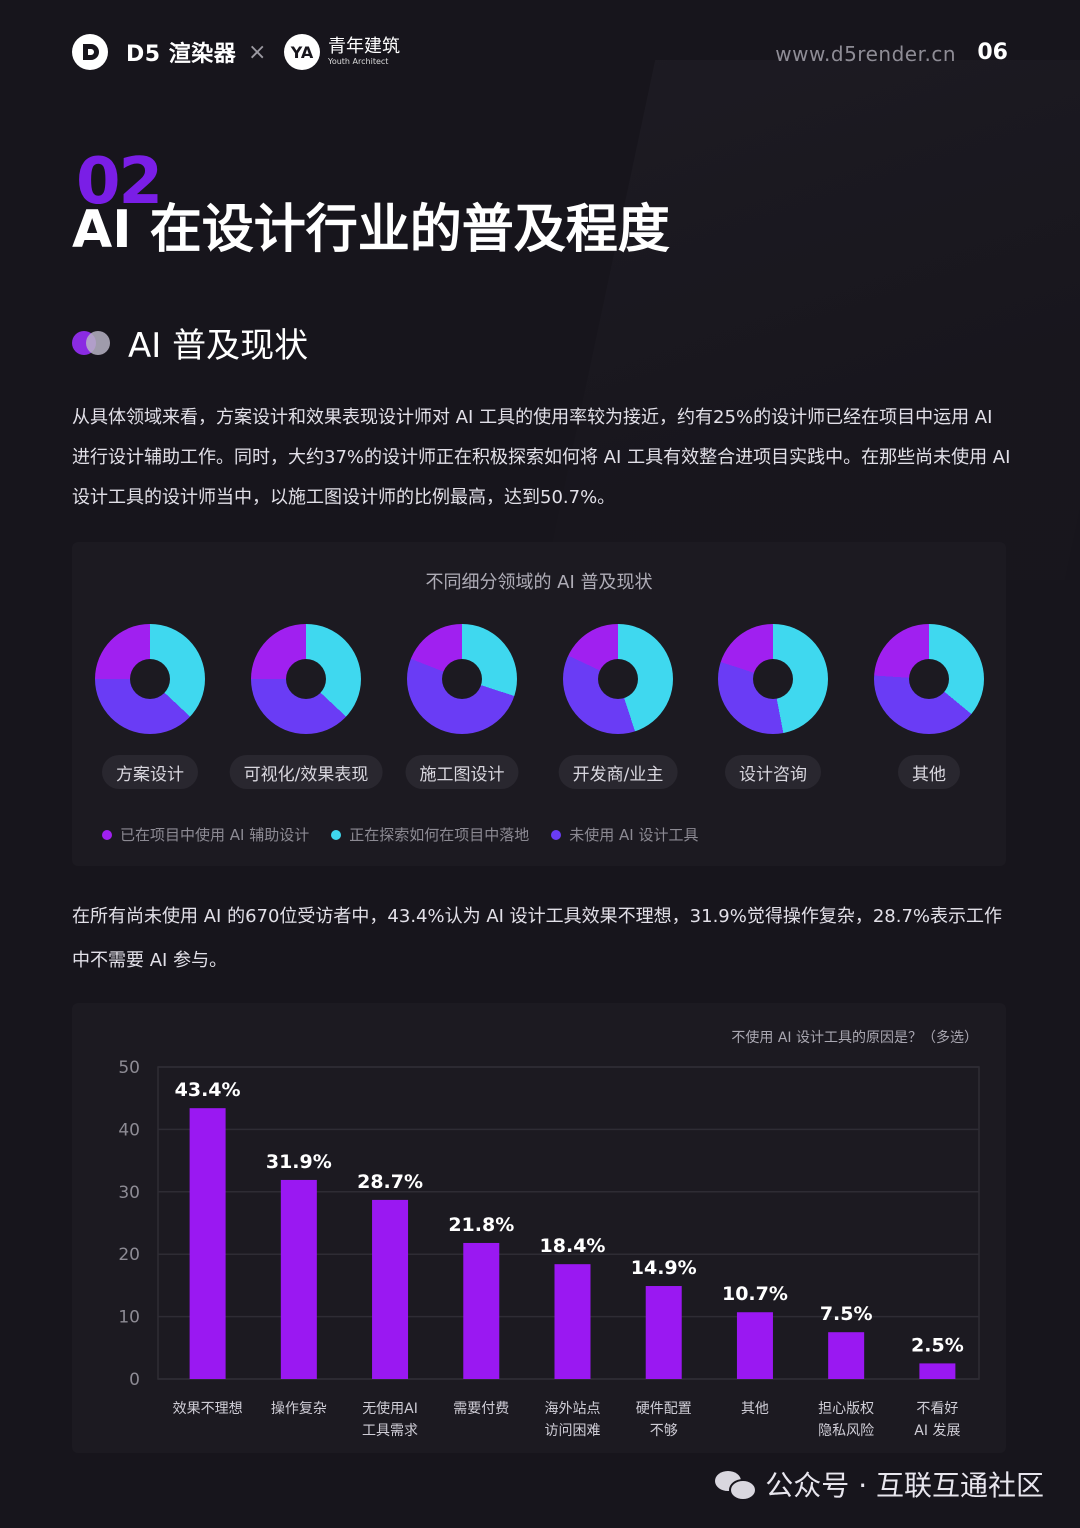 This screenshot has width=1080, height=1528. What do you see at coordinates (119, 182) in the screenshot?
I see `section-number: 02` at bounding box center [119, 182].